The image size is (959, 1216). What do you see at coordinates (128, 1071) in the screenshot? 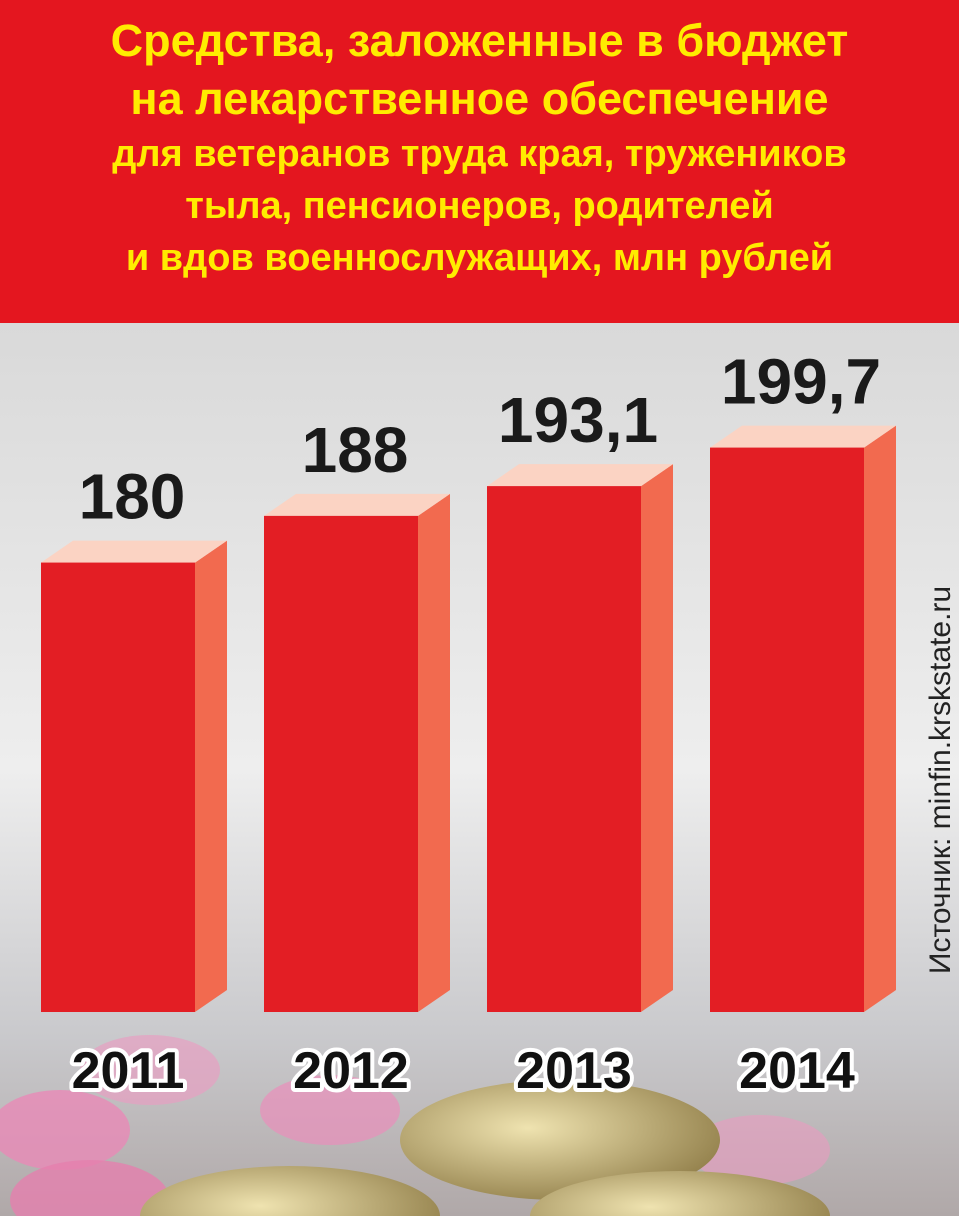
I see `x-tick-label: 2011` at bounding box center [128, 1071].